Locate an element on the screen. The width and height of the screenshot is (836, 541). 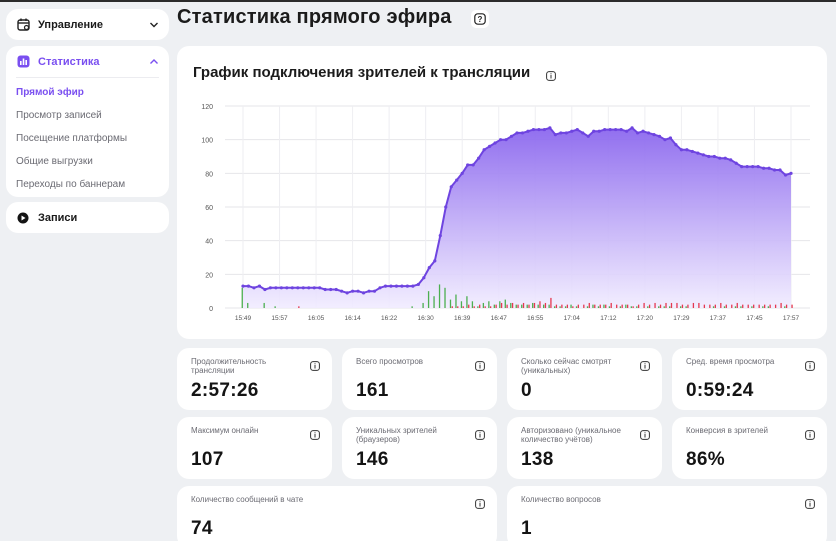
sidebar-item-management: Управление is located at coordinates (87, 24).